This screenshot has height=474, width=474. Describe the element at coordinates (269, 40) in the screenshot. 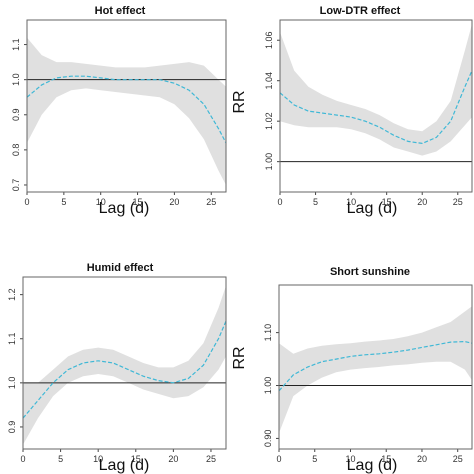

I see `y-tick-label: 1.06` at that location.